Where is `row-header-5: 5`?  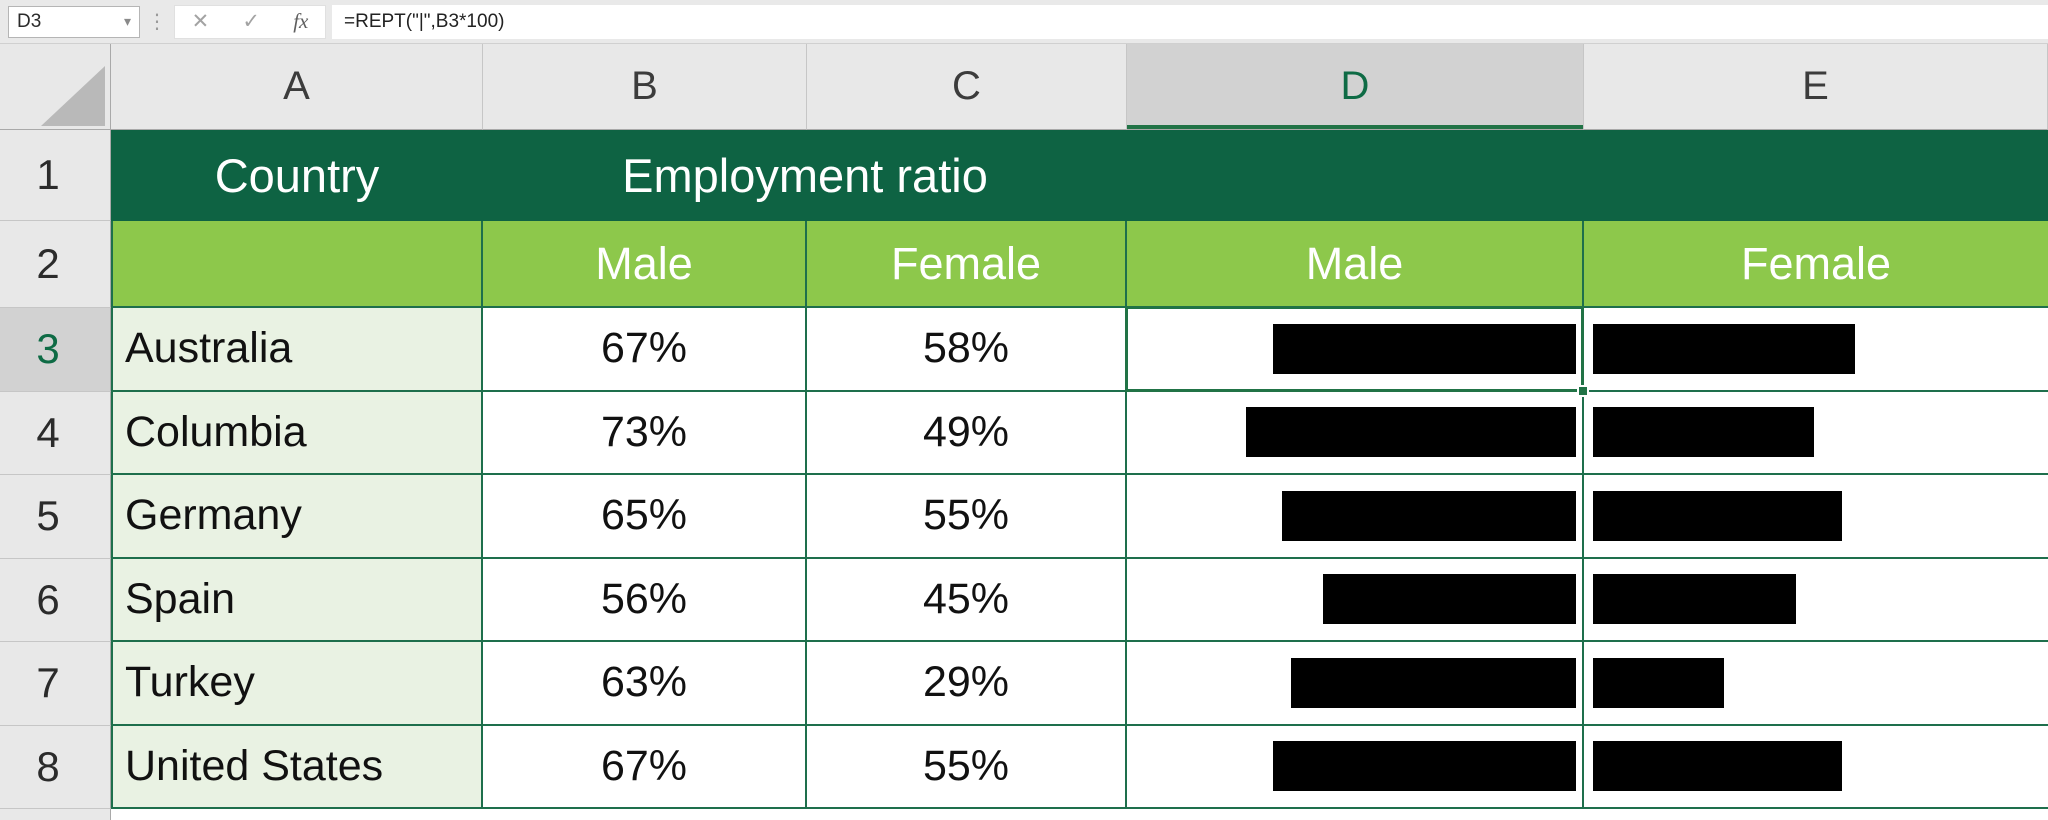
row-header-5: 5 is located at coordinates (55, 517).